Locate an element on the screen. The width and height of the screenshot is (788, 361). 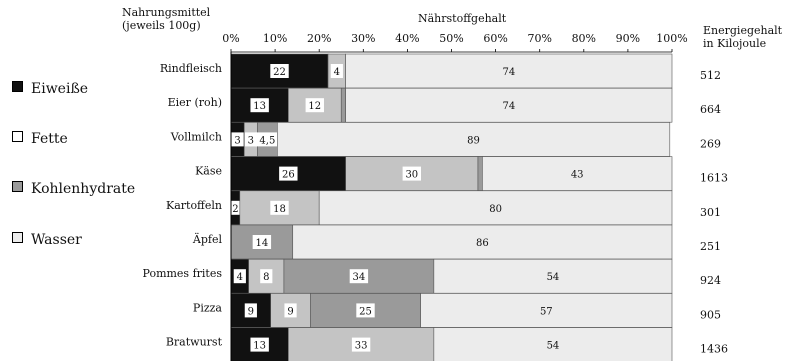
legend-item-eiweisse: Eiweiße is located at coordinates (50, 89).